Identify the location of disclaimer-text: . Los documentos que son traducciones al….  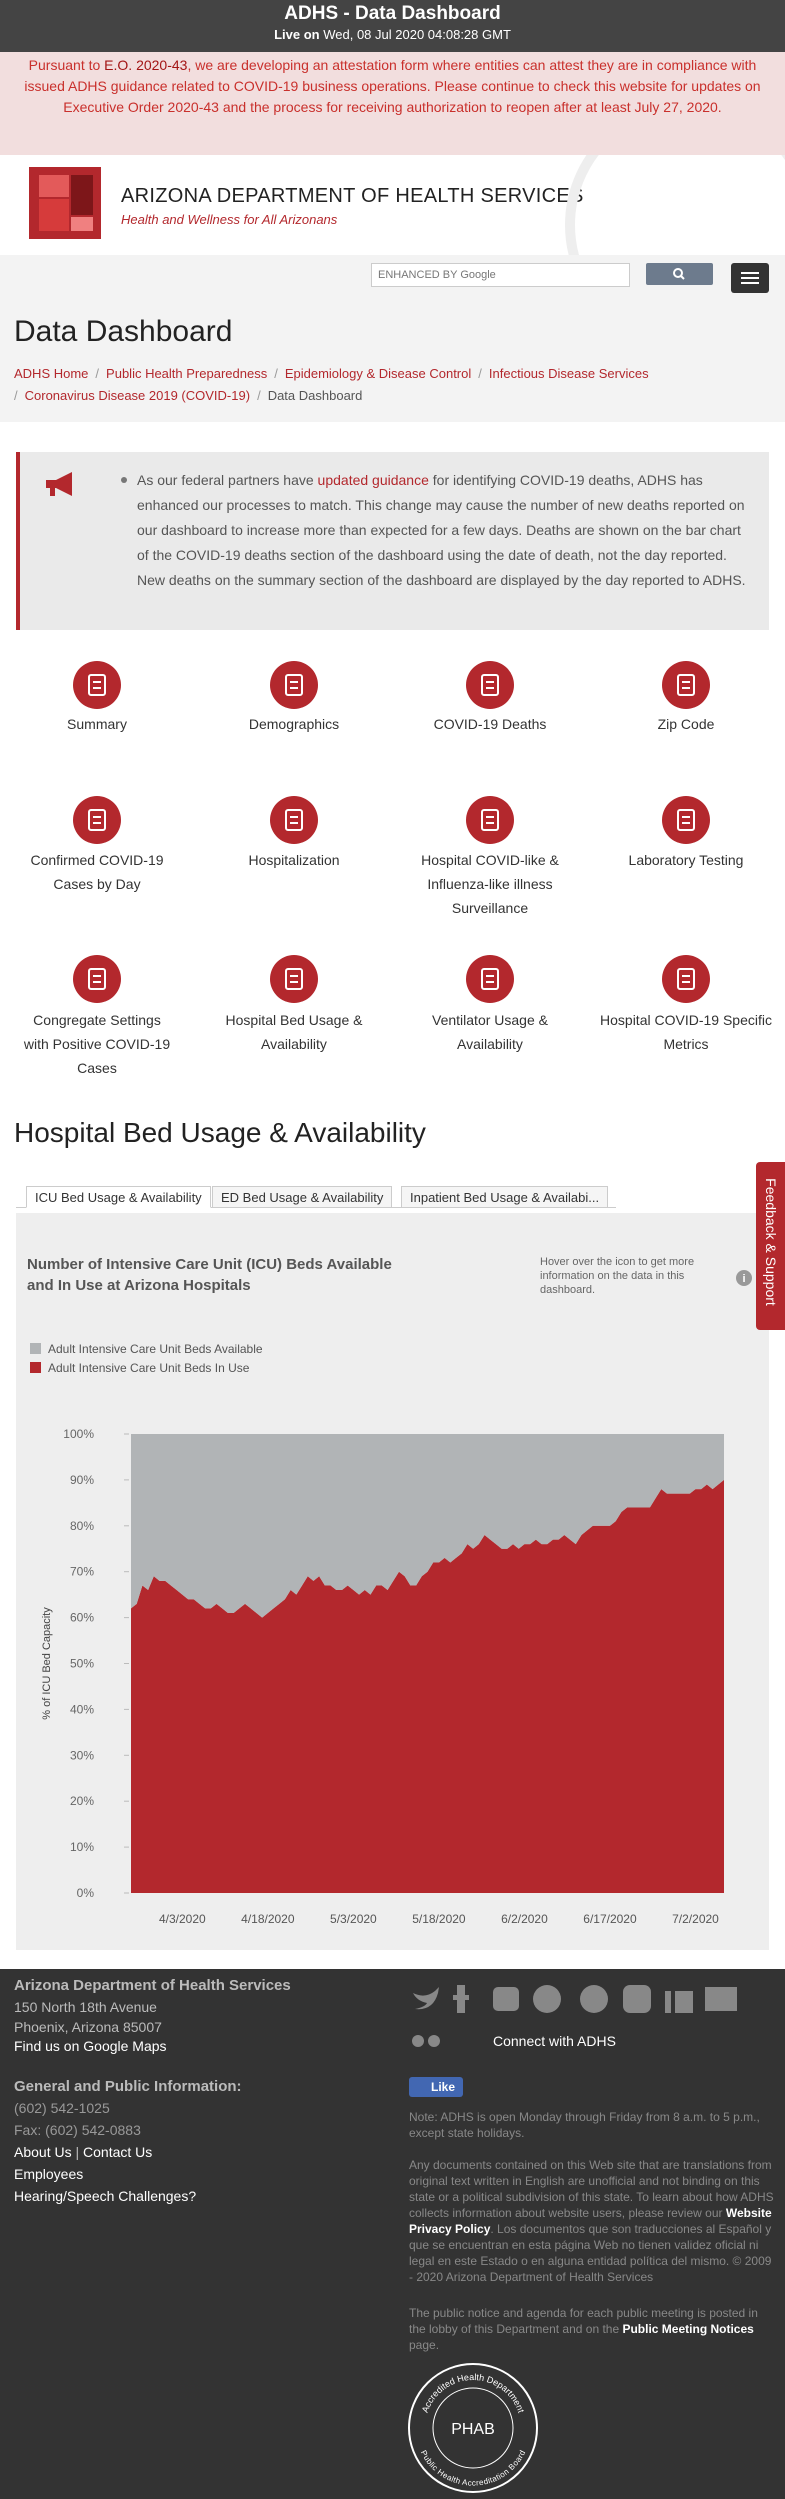
(590, 2253).